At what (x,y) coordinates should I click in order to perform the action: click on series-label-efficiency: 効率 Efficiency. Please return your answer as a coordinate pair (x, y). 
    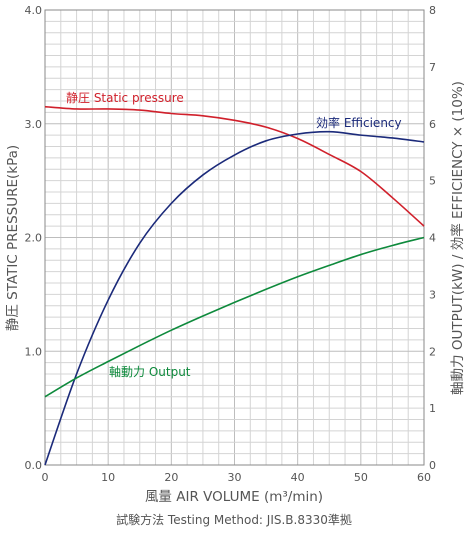
    Looking at the image, I should click on (359, 122).